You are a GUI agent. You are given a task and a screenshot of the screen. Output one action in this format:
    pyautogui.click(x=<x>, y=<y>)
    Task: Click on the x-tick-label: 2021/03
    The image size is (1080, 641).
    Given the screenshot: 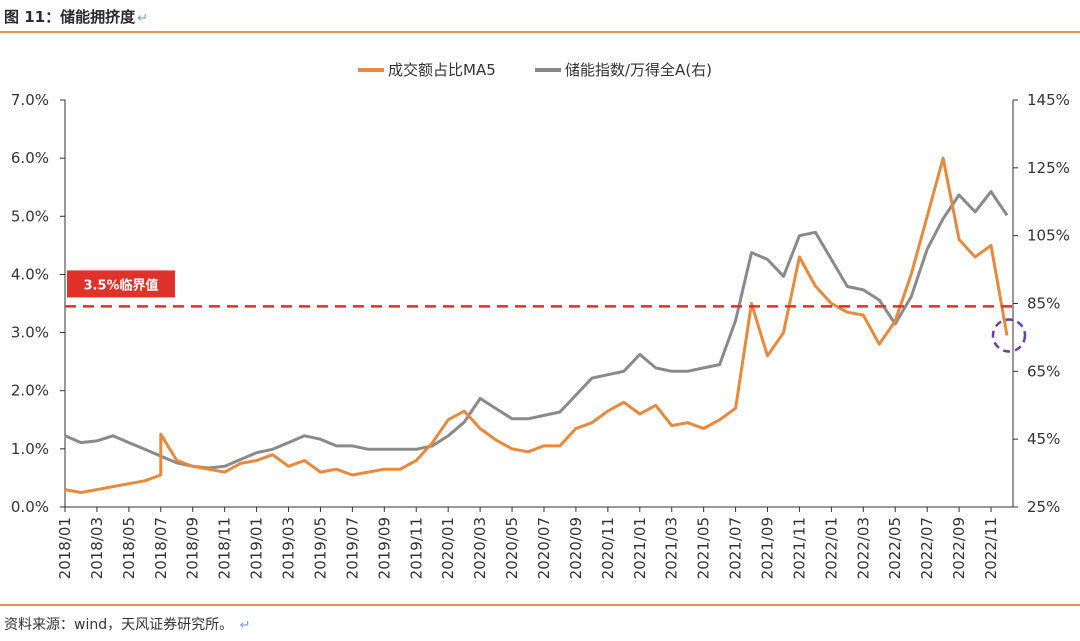 What is the action you would take?
    pyautogui.click(x=672, y=548)
    